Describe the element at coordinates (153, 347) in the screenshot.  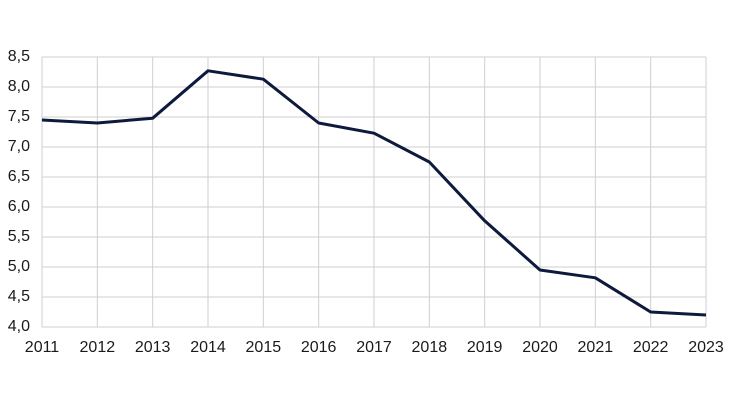
I see `x-tick-label: 2013` at that location.